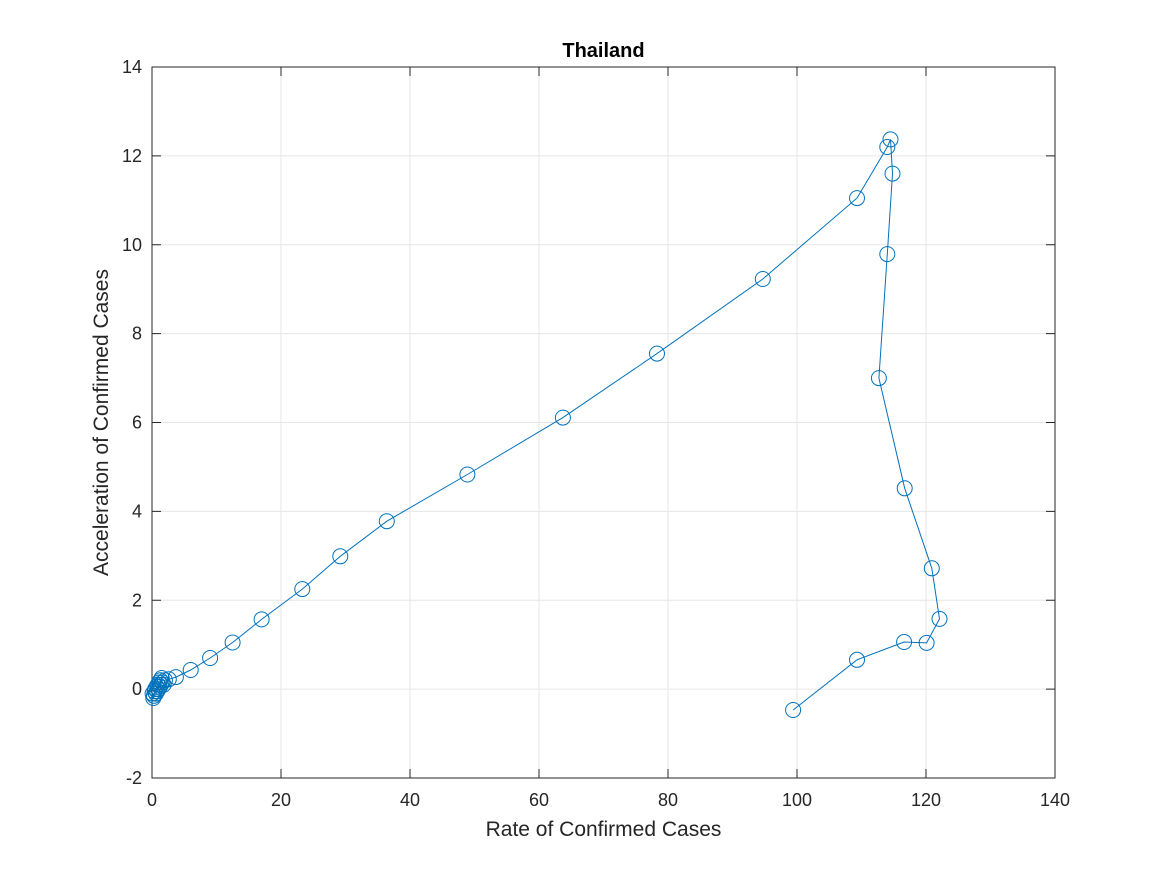  I want to click on y-tick-label: 0, so click(137, 689).